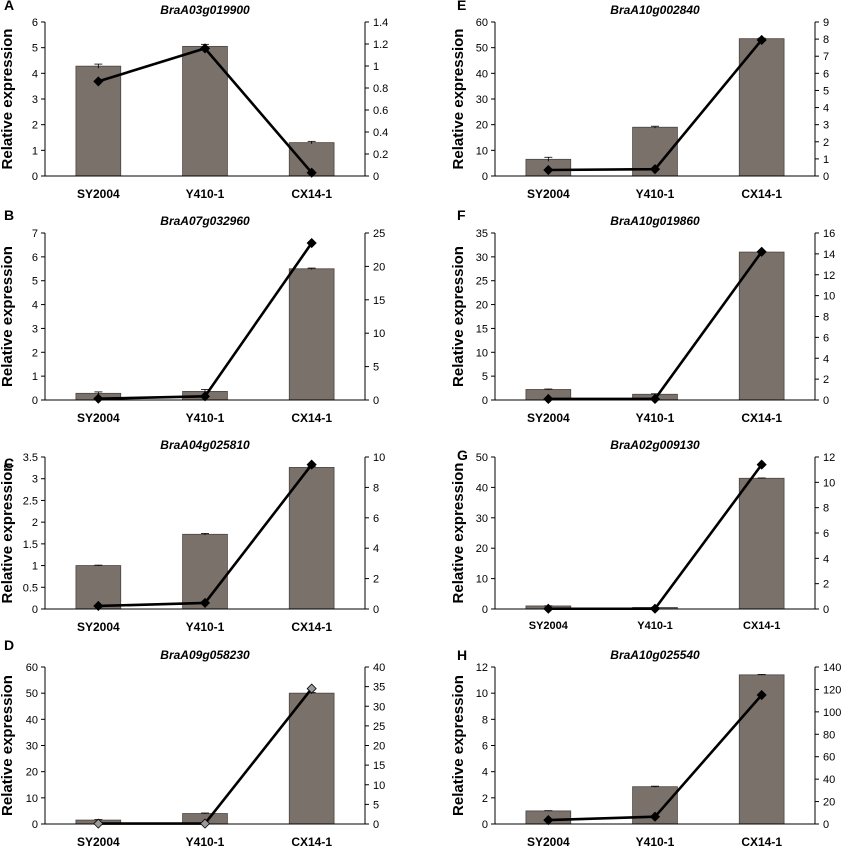 The image size is (850, 849). I want to click on y-tick-label: 20, so click(32, 773).